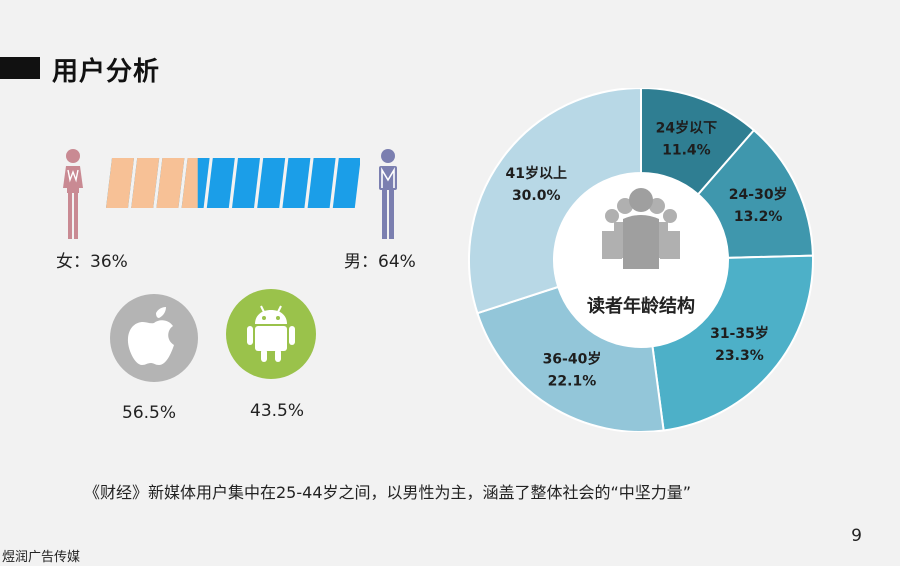  What do you see at coordinates (758, 194) in the screenshot?
I see `donut-slice-category-label: 24-30岁` at bounding box center [758, 194].